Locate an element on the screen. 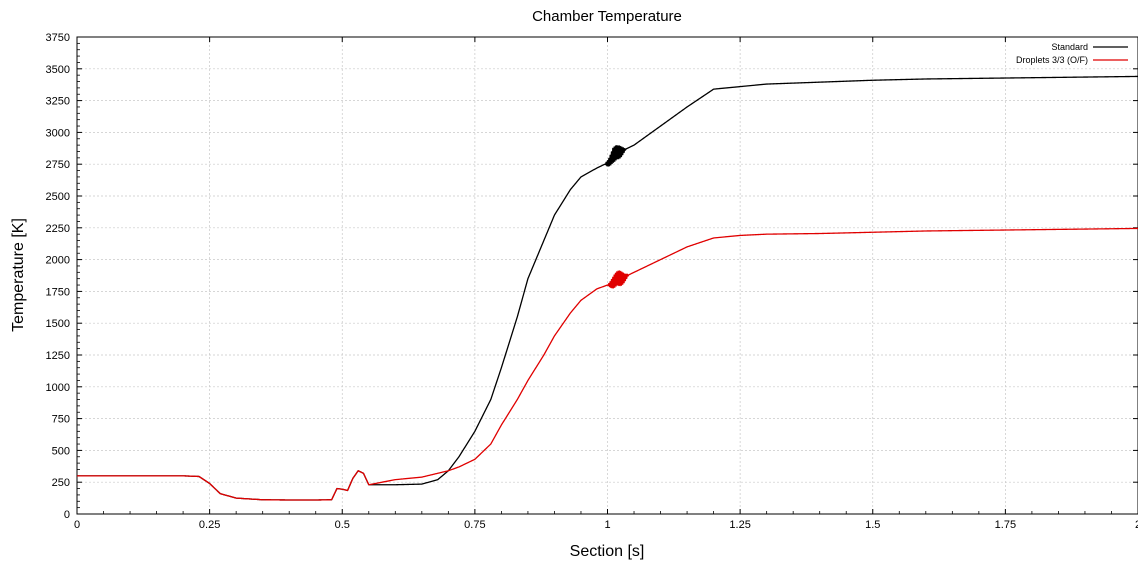 This screenshot has width=1138, height=562. y-tick-label: 1500 is located at coordinates (58, 324).